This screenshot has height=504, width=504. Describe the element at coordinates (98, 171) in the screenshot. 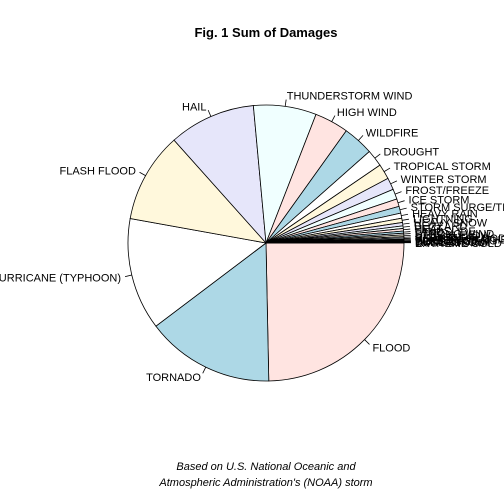

I see `slice-label: FLASH FLOOD` at that location.